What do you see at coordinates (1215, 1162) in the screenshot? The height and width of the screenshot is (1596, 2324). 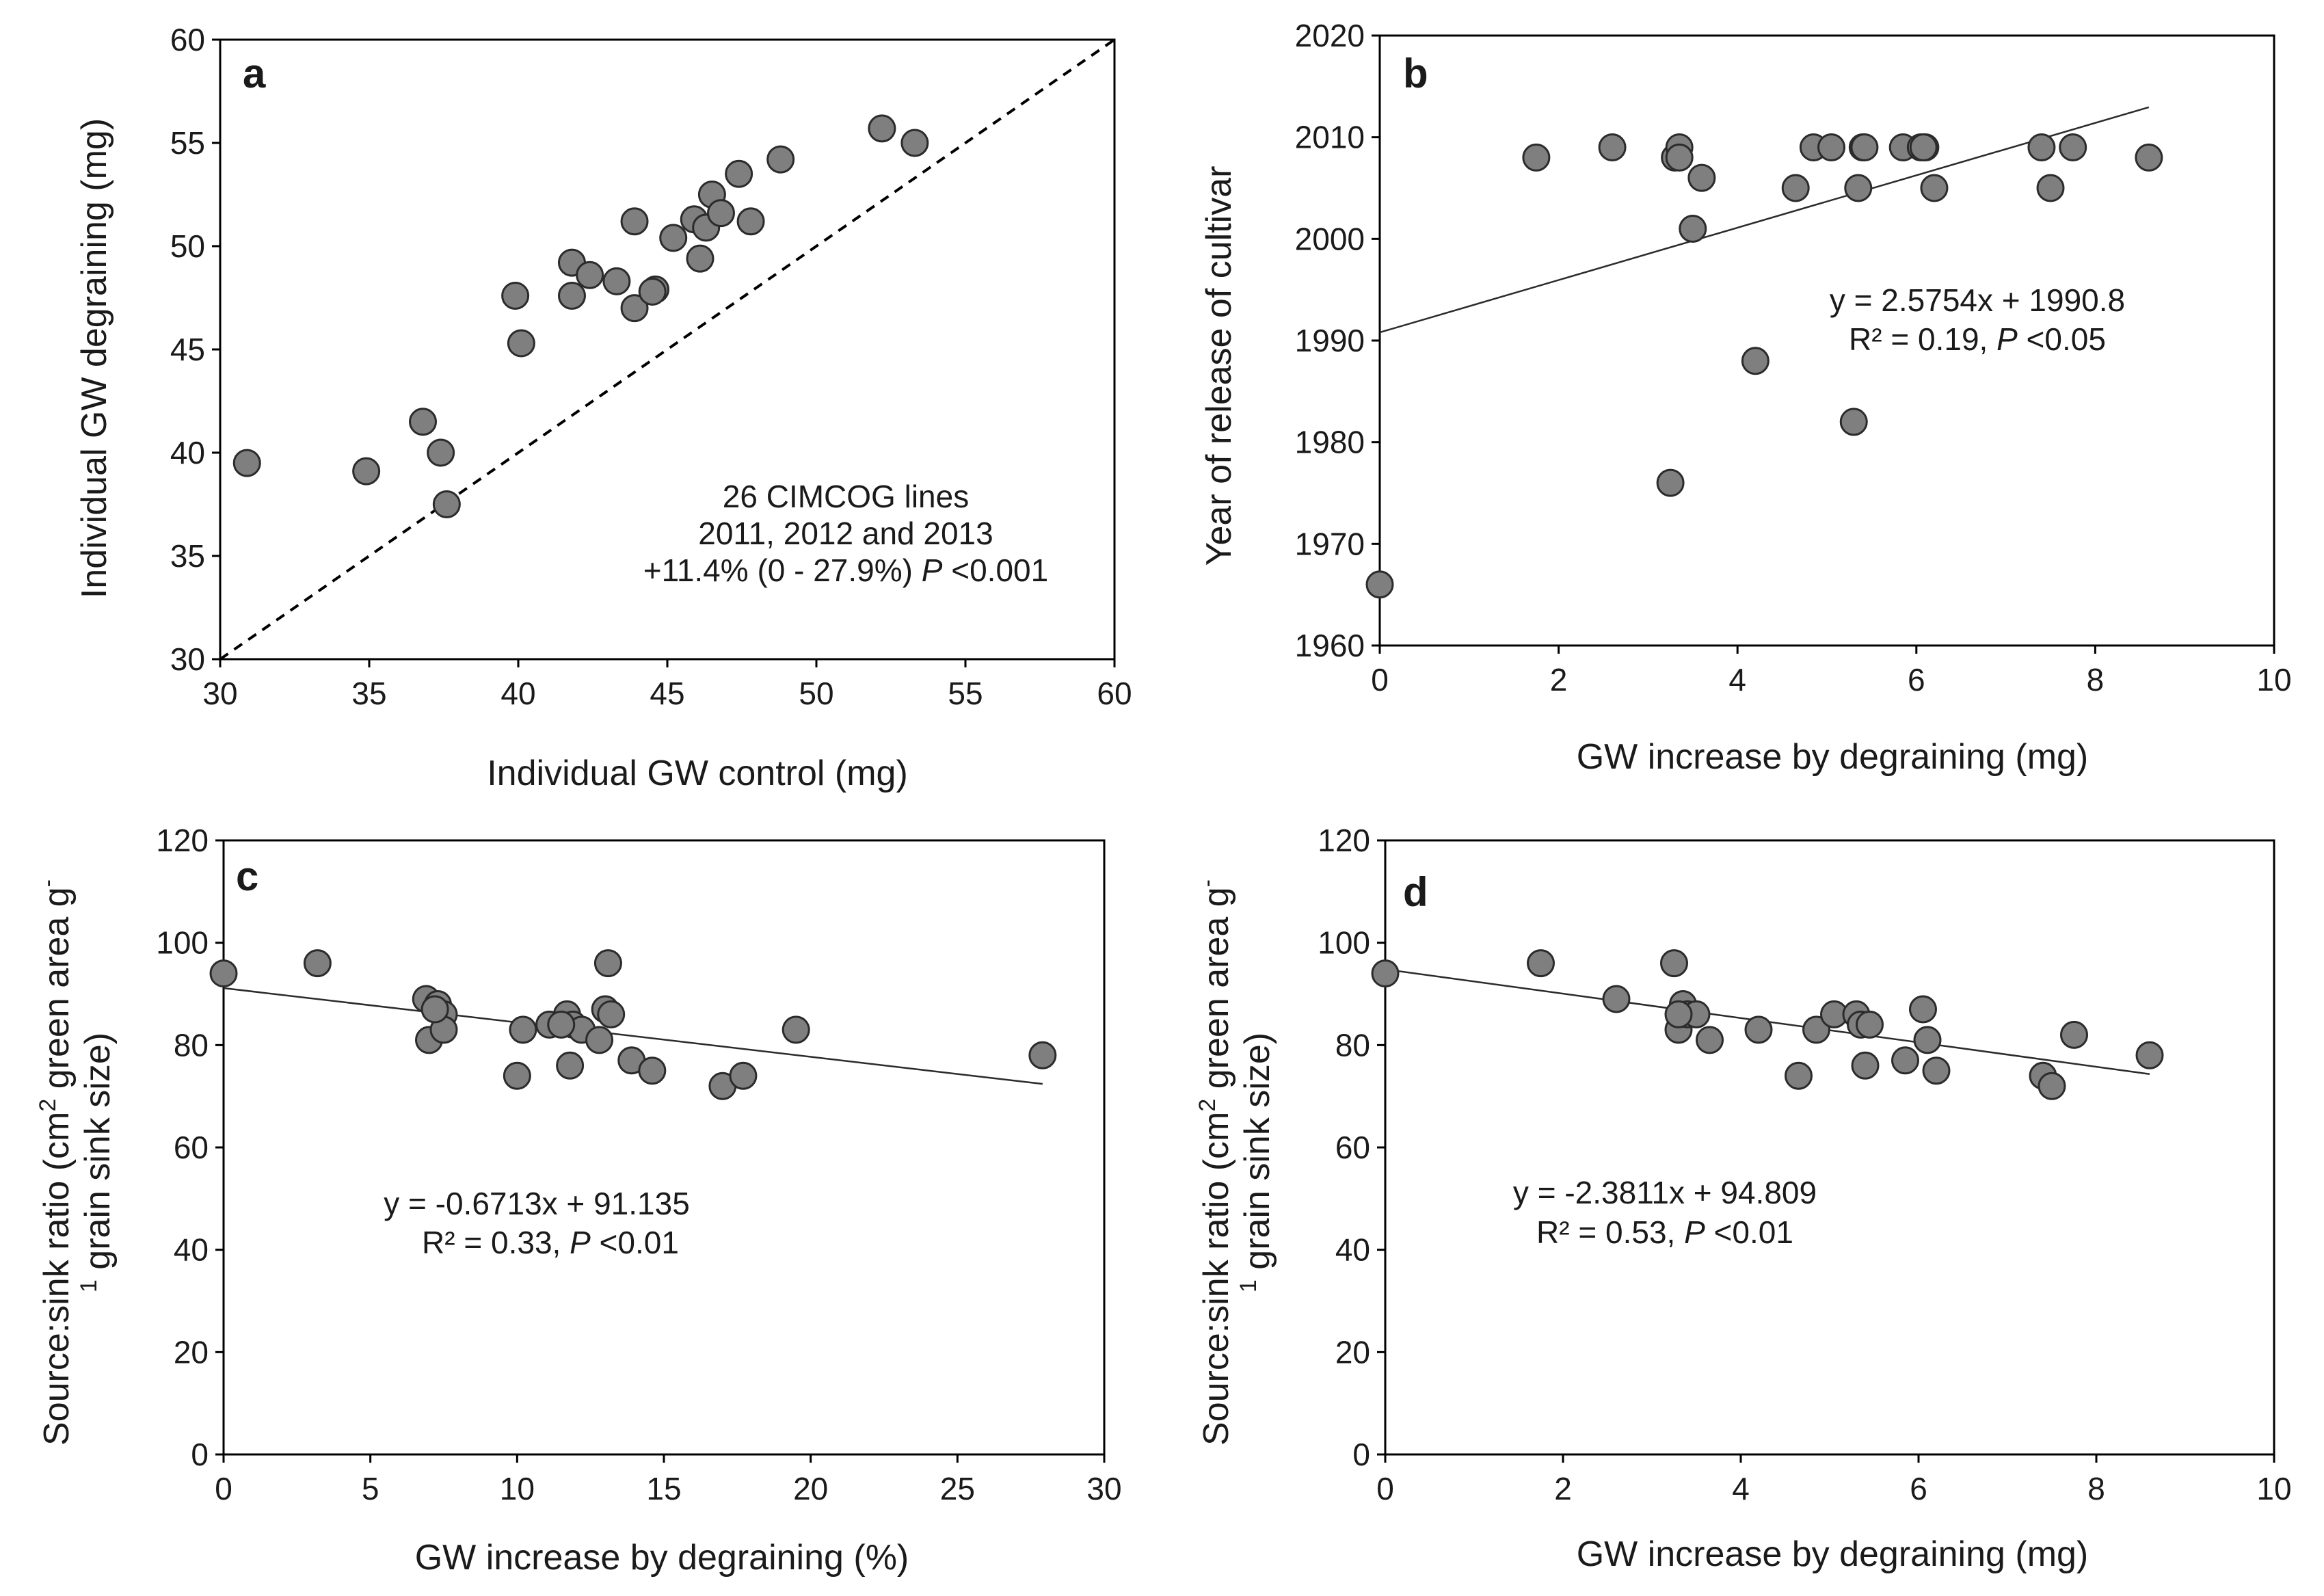 I see `panel-d-ylabel-line1: Source:sink ratio (cm2 green area g-` at bounding box center [1215, 1162].